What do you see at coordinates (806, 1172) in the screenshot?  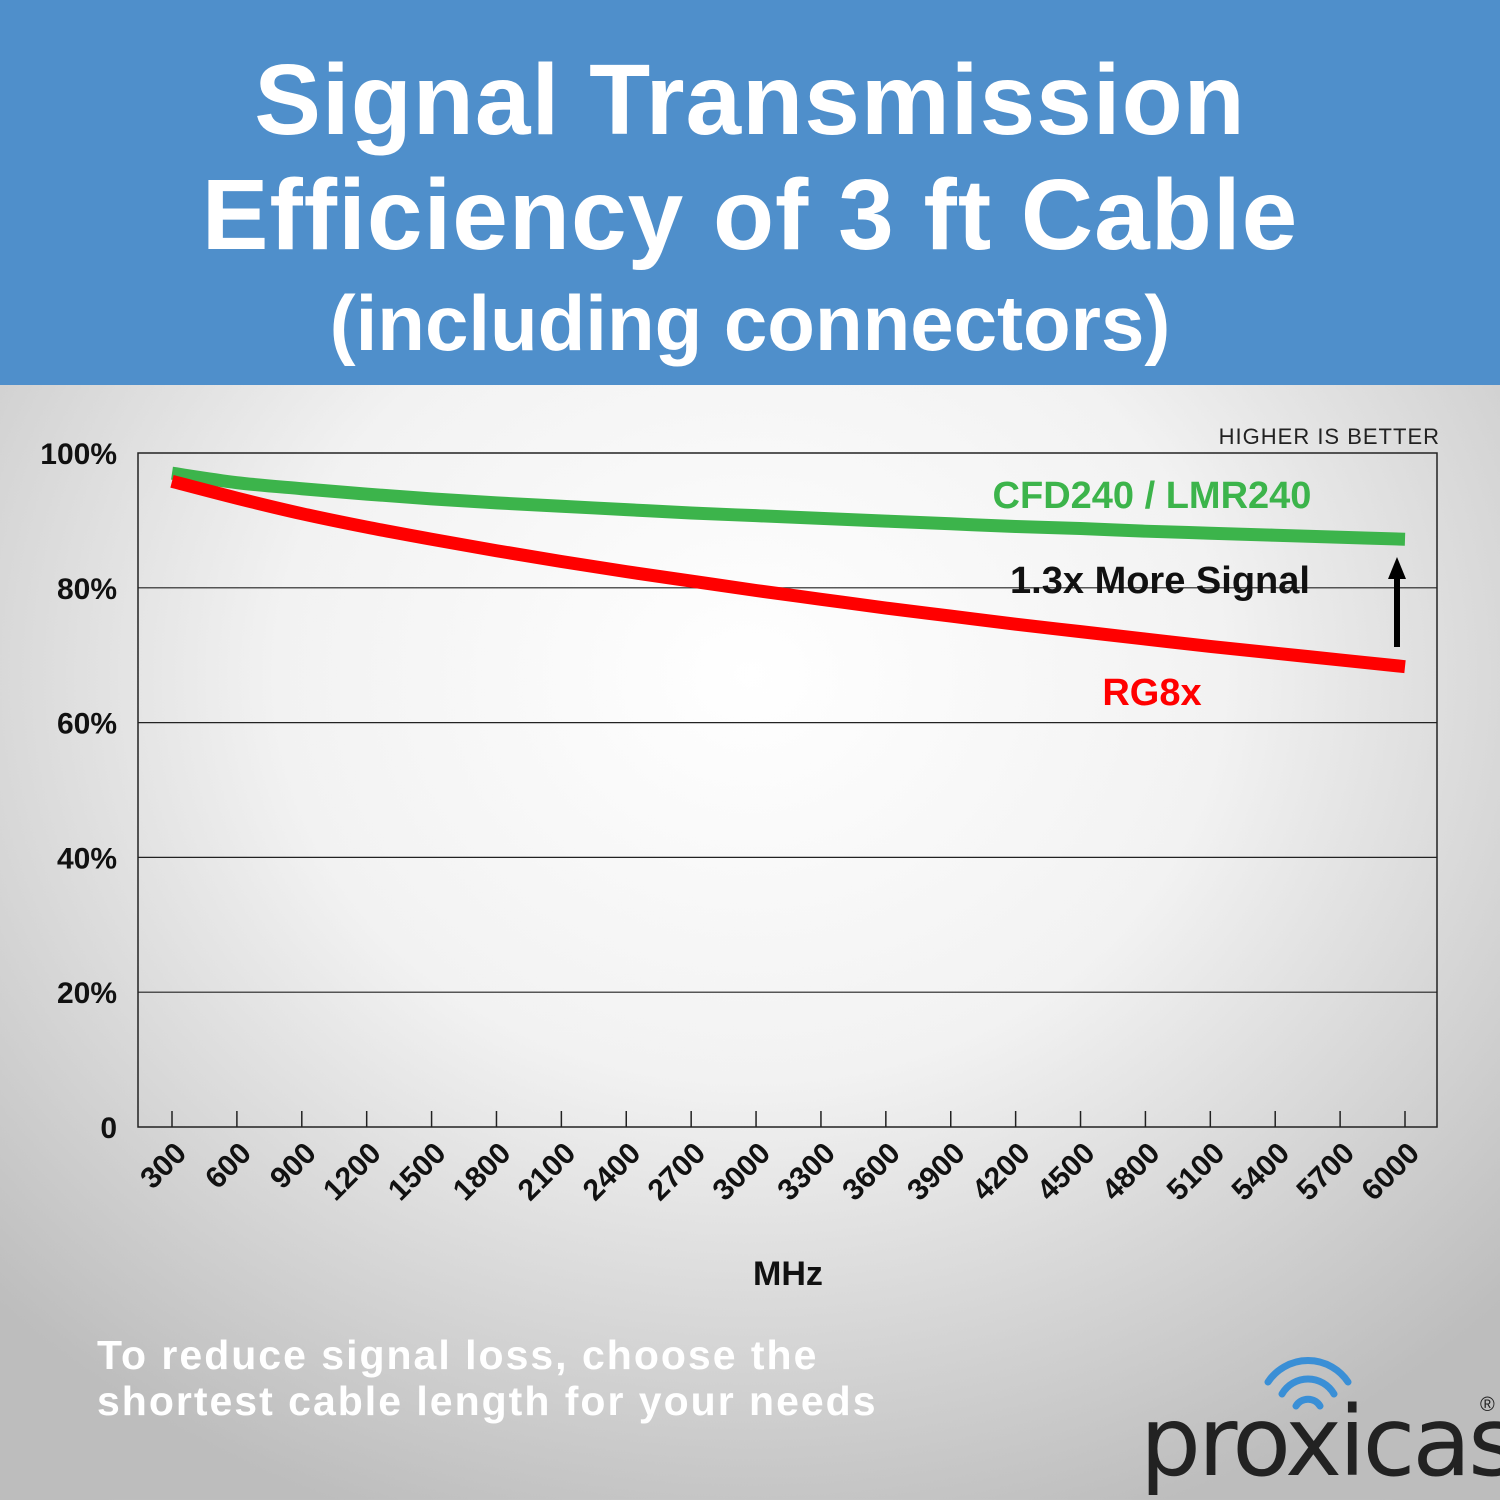 I see `x-tick-label: 3300` at bounding box center [806, 1172].